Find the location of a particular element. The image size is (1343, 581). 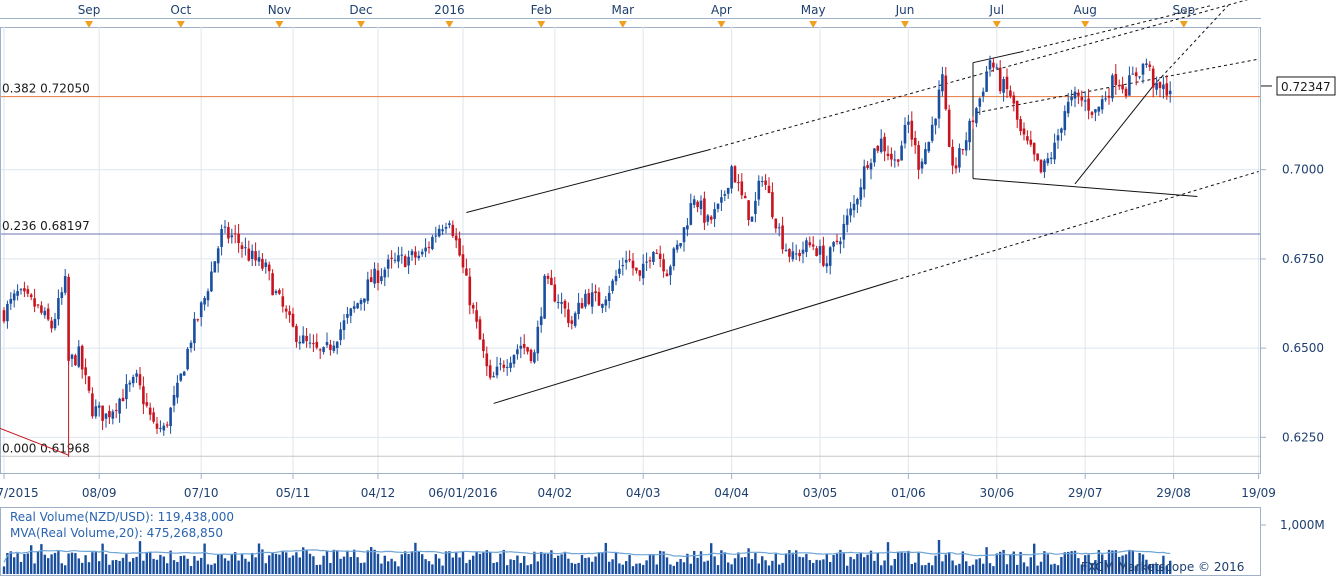

x-tick-label: 29/08 is located at coordinates (1173, 493).